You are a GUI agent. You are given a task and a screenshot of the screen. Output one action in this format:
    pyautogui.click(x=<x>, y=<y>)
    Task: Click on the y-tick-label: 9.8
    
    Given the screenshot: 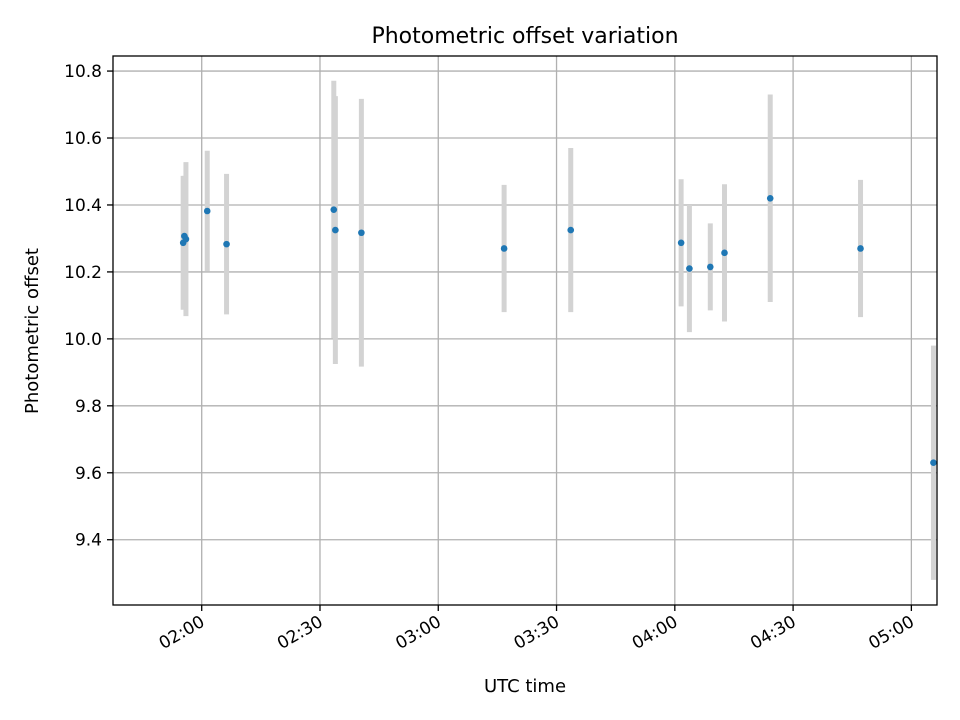 What is the action you would take?
    pyautogui.click(x=88, y=407)
    